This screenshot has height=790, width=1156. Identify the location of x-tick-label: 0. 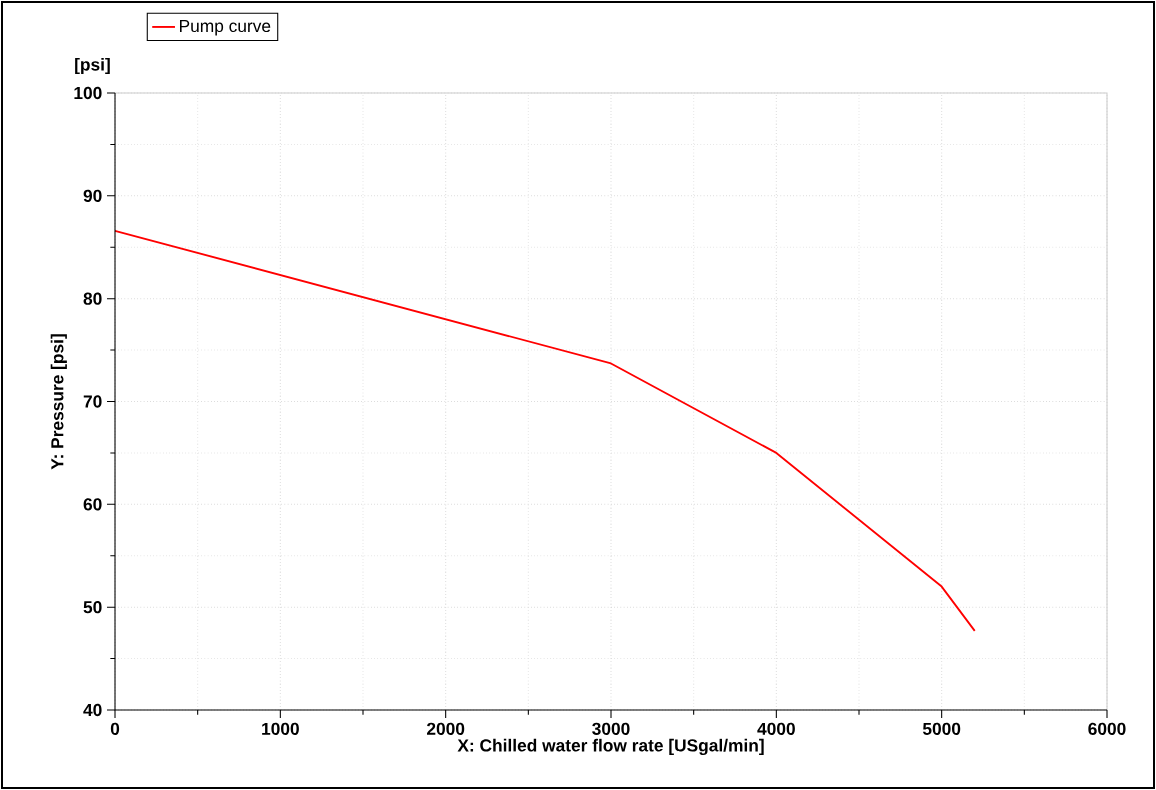
(115, 728).